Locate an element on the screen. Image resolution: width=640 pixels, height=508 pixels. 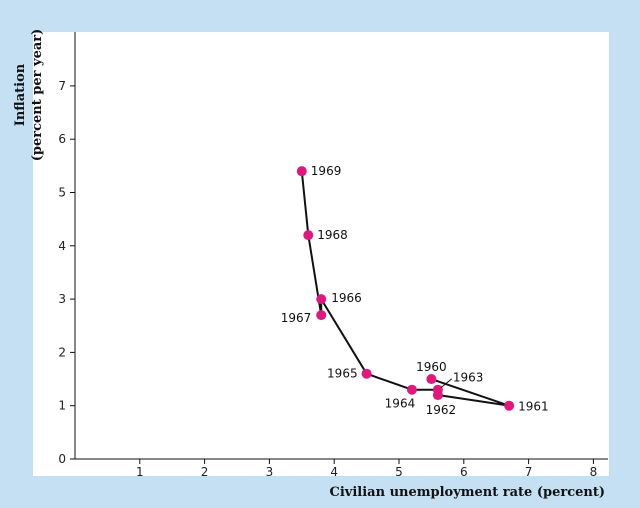
y-tick-label: 2 is located at coordinates (62, 352).